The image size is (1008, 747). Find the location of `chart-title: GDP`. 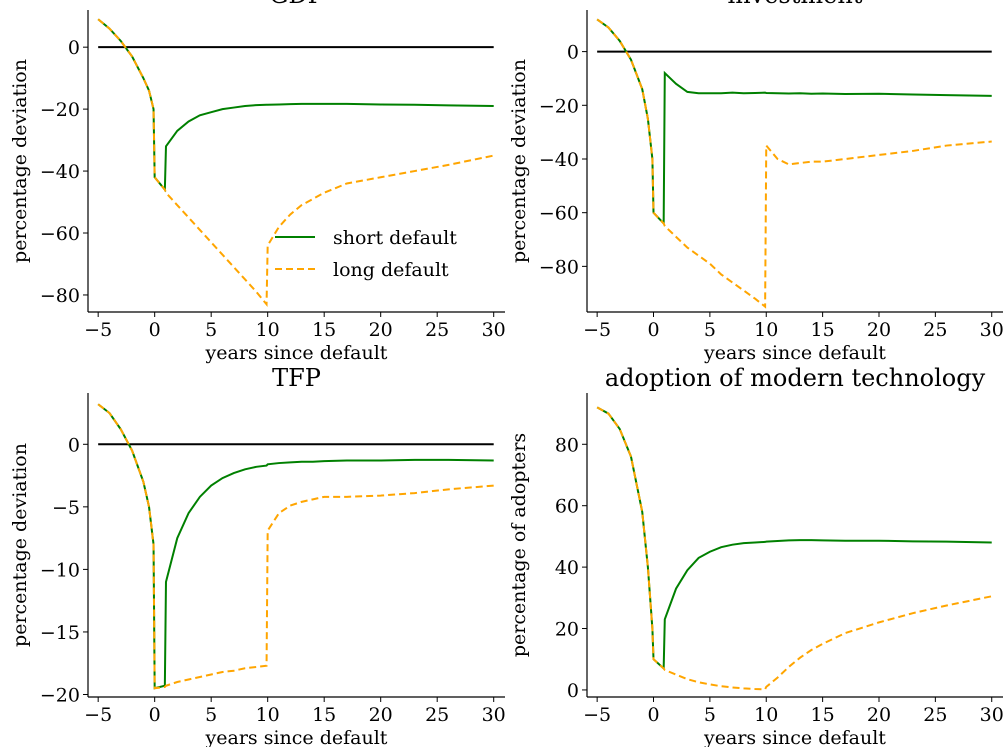

chart-title: GDP is located at coordinates (296, 4).